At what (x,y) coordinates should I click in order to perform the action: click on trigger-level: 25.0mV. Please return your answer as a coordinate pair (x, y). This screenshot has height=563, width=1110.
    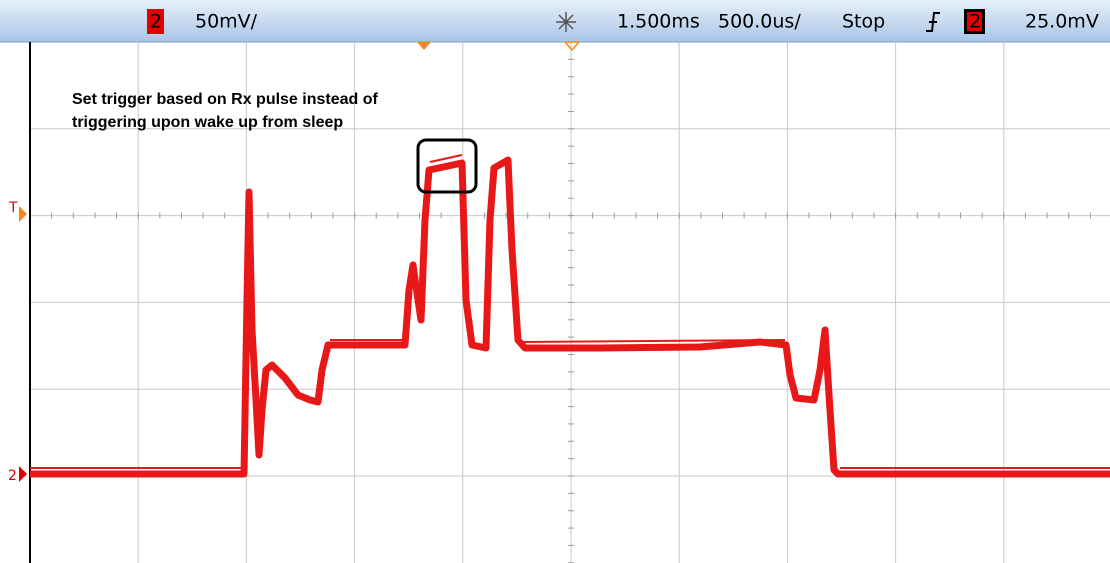
    Looking at the image, I should click on (1062, 22).